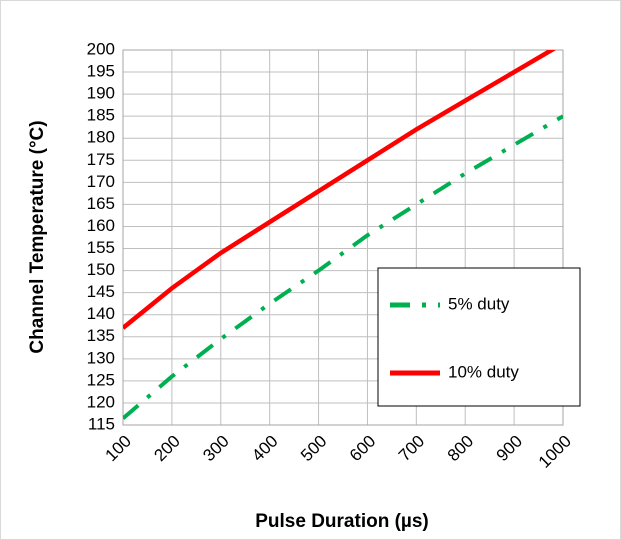 This screenshot has height=540, width=621. Describe the element at coordinates (479, 337) in the screenshot. I see `legend-box` at that location.